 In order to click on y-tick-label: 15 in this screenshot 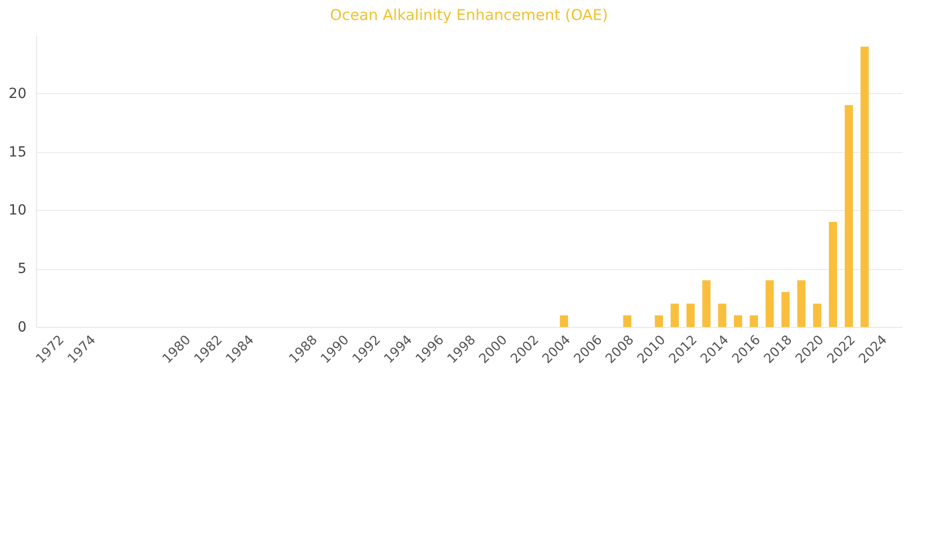, I will do `click(17, 152)`.